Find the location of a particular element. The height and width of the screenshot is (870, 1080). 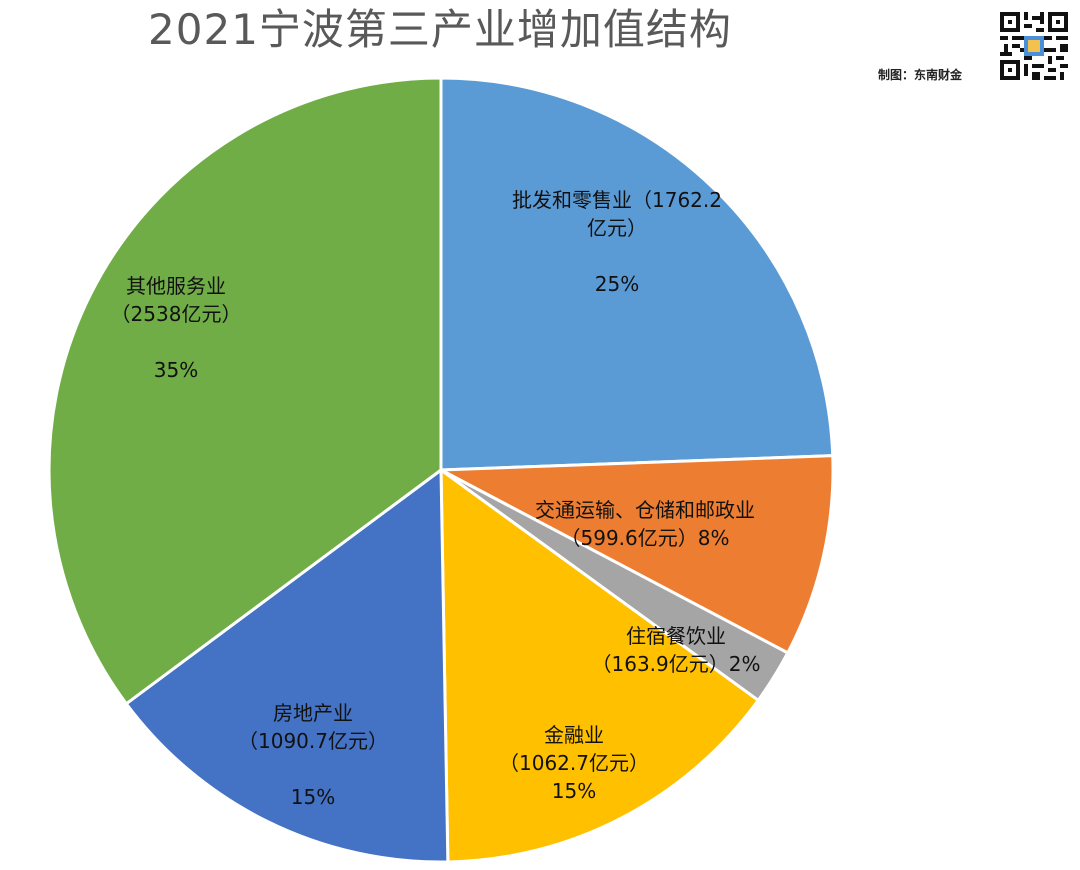

slice-label-hotel: 住宿餐饮业（163.9亿元）2% is located at coordinates (676, 650).